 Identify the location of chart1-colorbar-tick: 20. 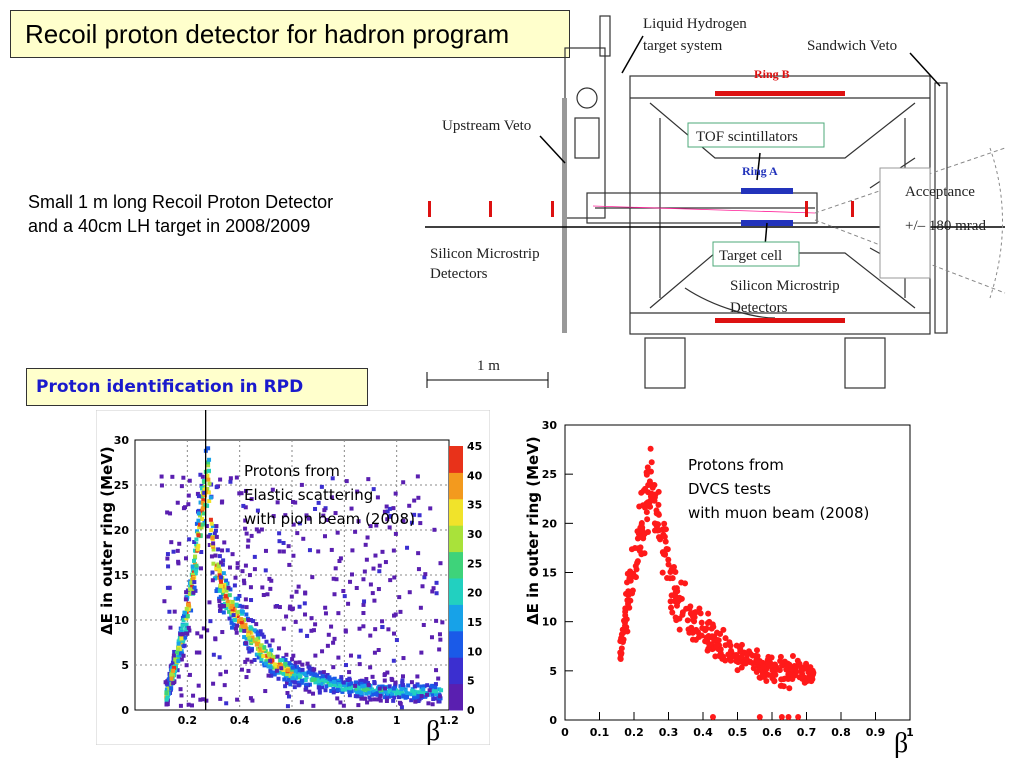
(475, 593).